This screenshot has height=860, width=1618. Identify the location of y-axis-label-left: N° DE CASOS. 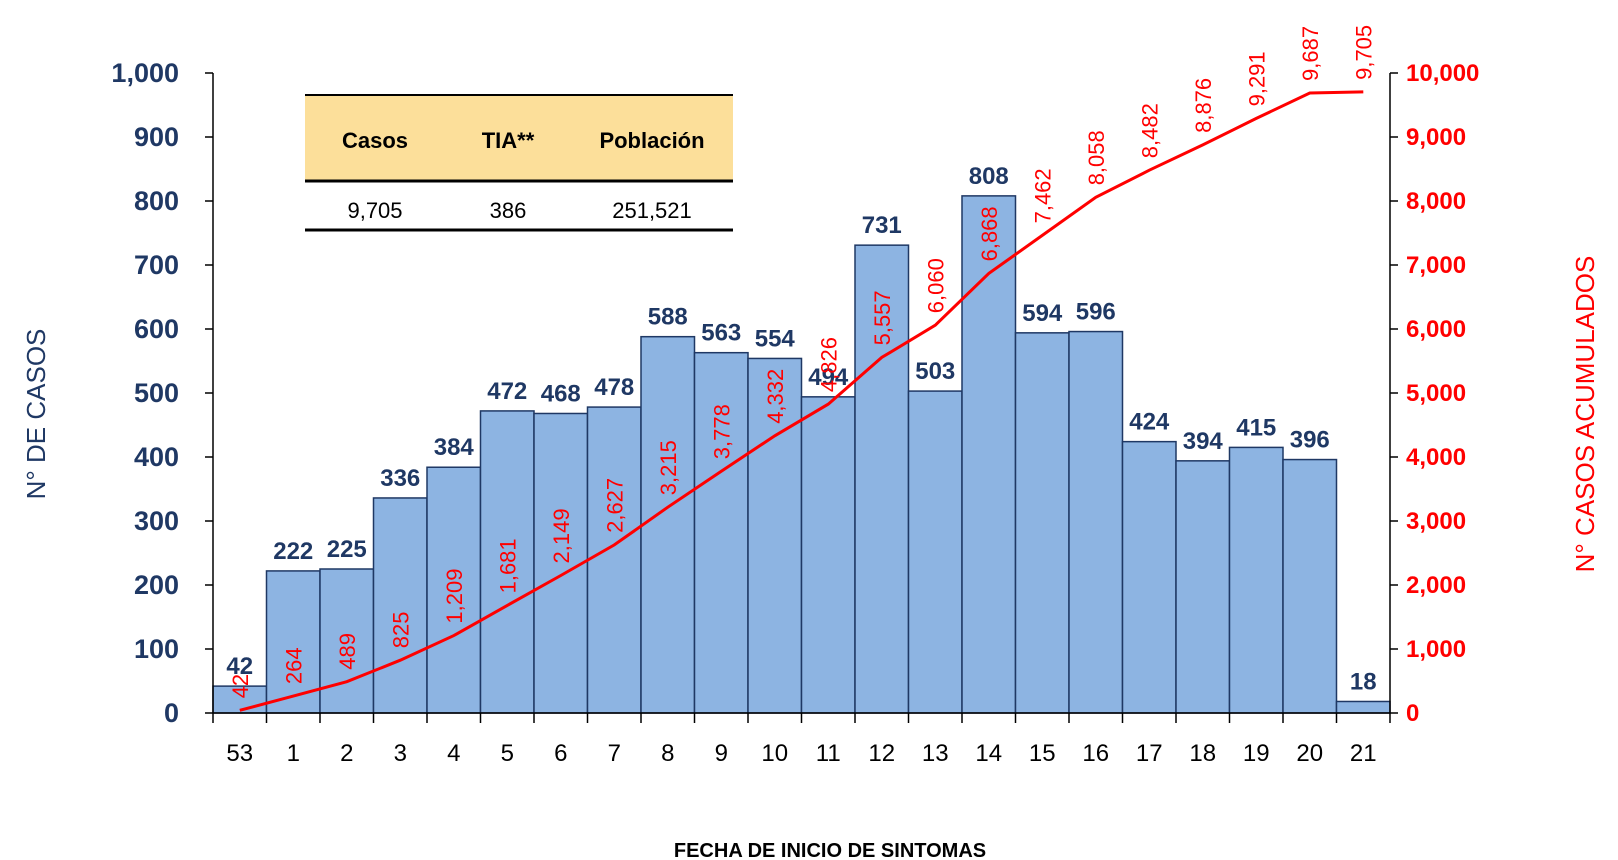
(36, 414).